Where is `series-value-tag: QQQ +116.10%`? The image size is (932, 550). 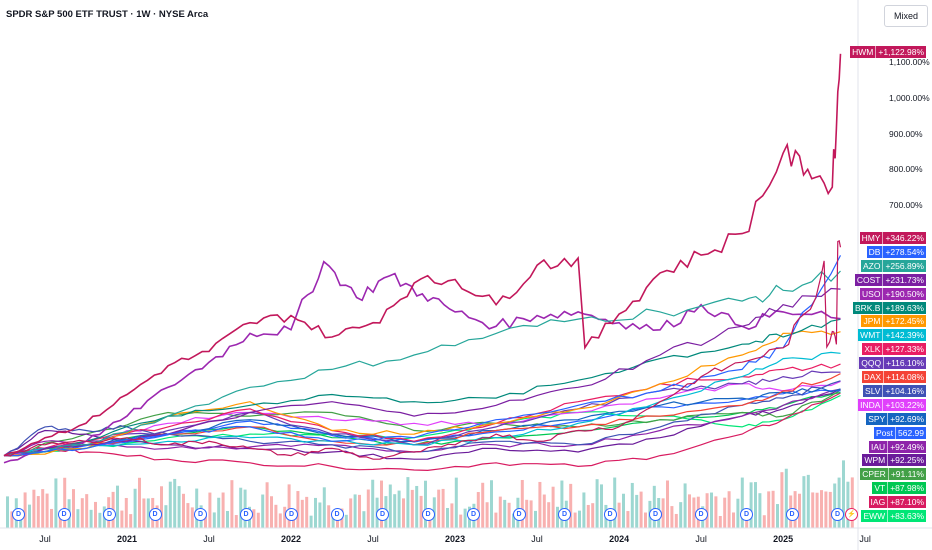
series-value-tag: QQQ +116.10% is located at coordinates (892, 363).